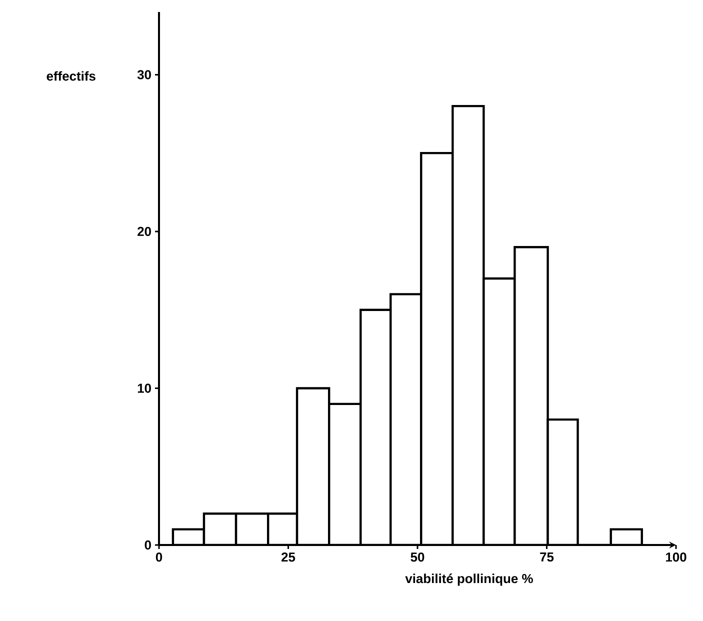  What do you see at coordinates (289, 557) in the screenshot?
I see `x-tick-label: 25` at bounding box center [289, 557].